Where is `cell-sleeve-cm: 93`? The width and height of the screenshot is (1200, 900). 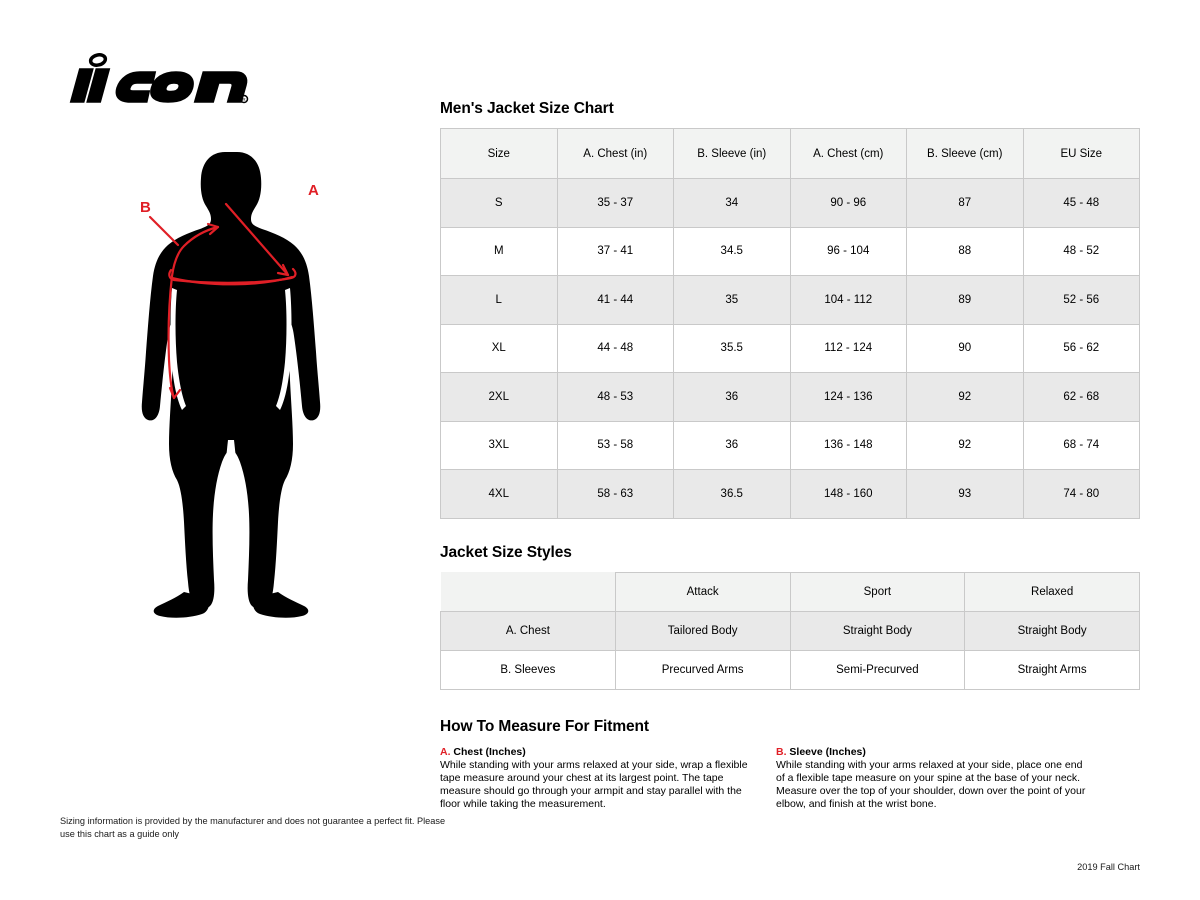
cell-sleeve-cm: 93 is located at coordinates (965, 494).